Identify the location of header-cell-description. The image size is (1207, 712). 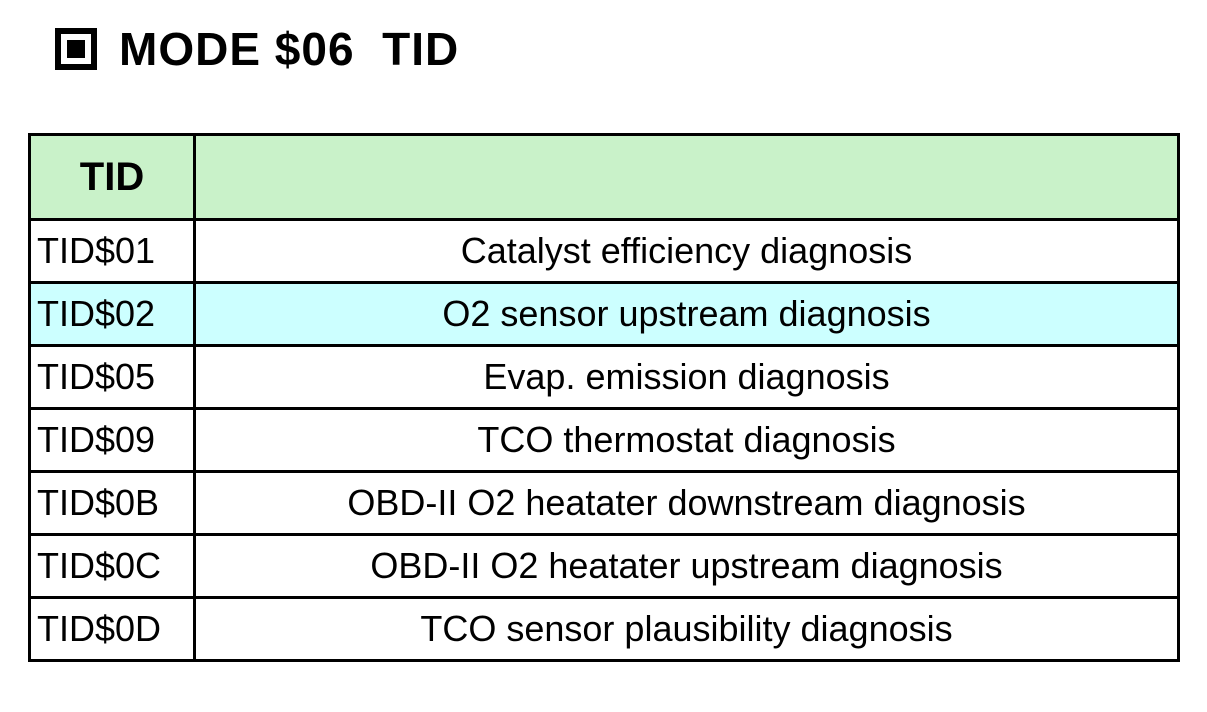
(686, 177).